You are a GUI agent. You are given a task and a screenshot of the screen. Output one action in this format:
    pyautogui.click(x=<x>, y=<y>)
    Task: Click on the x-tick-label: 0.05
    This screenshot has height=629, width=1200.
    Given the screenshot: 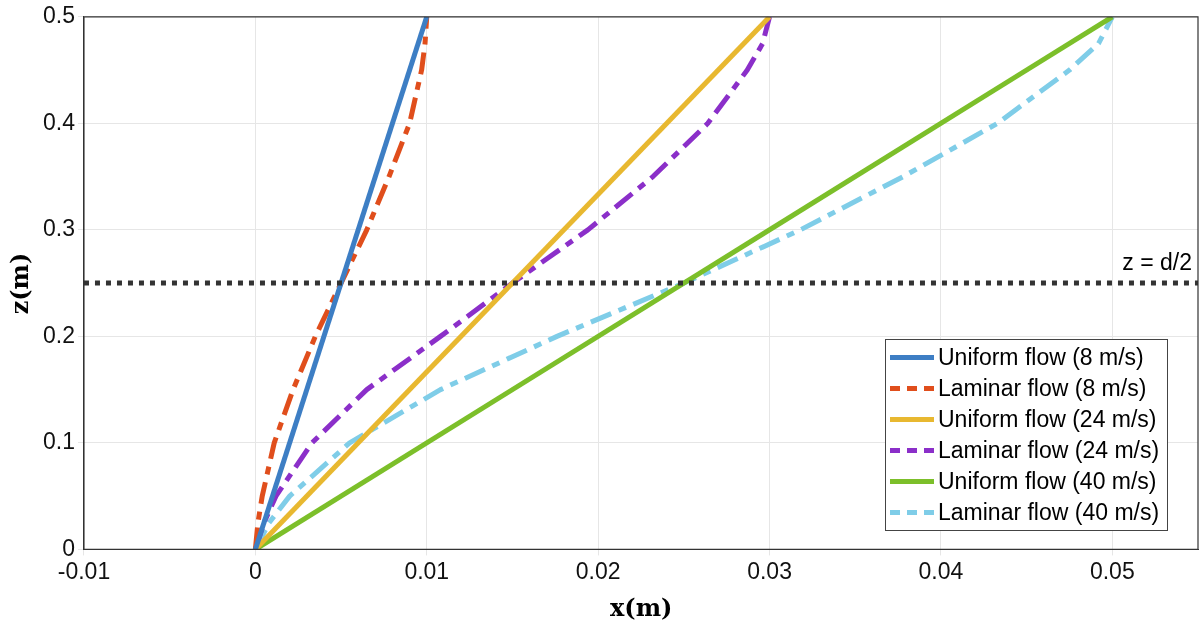 What is the action you would take?
    pyautogui.click(x=1112, y=570)
    